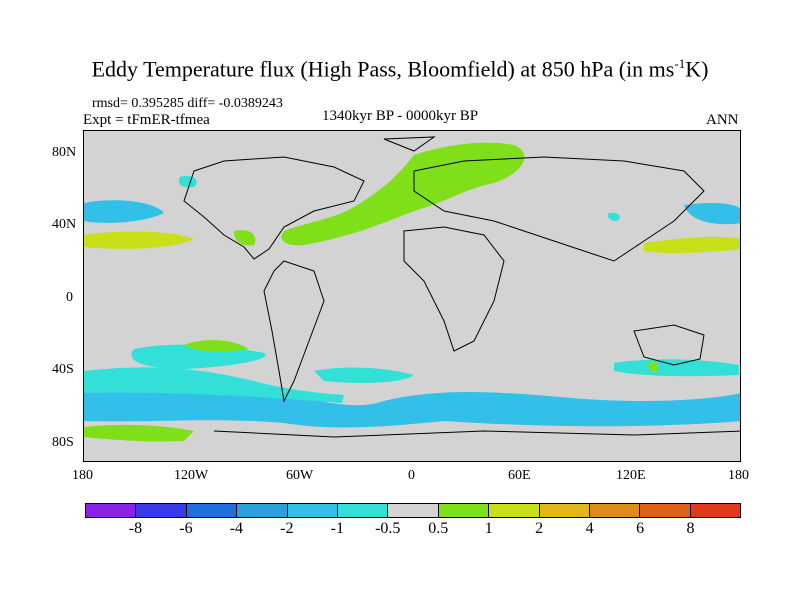 The height and width of the screenshot is (600, 800). What do you see at coordinates (214, 385) in the screenshot?
I see `southern-ocean-edge` at bounding box center [214, 385].